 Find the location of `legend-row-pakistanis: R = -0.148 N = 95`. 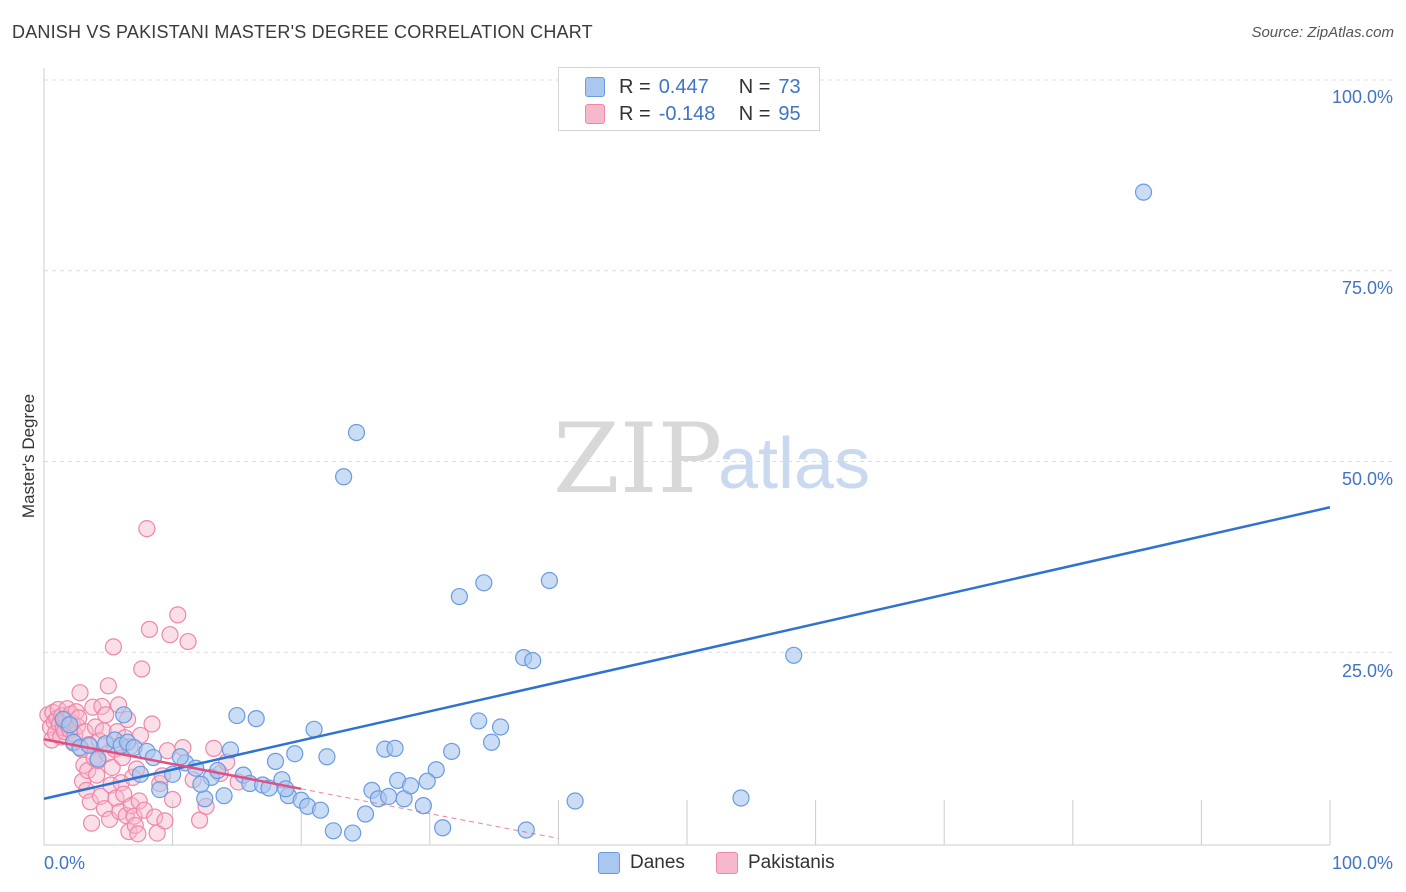

legend-row-pakistanis: R = -0.148 N = 95 is located at coordinates (693, 114).